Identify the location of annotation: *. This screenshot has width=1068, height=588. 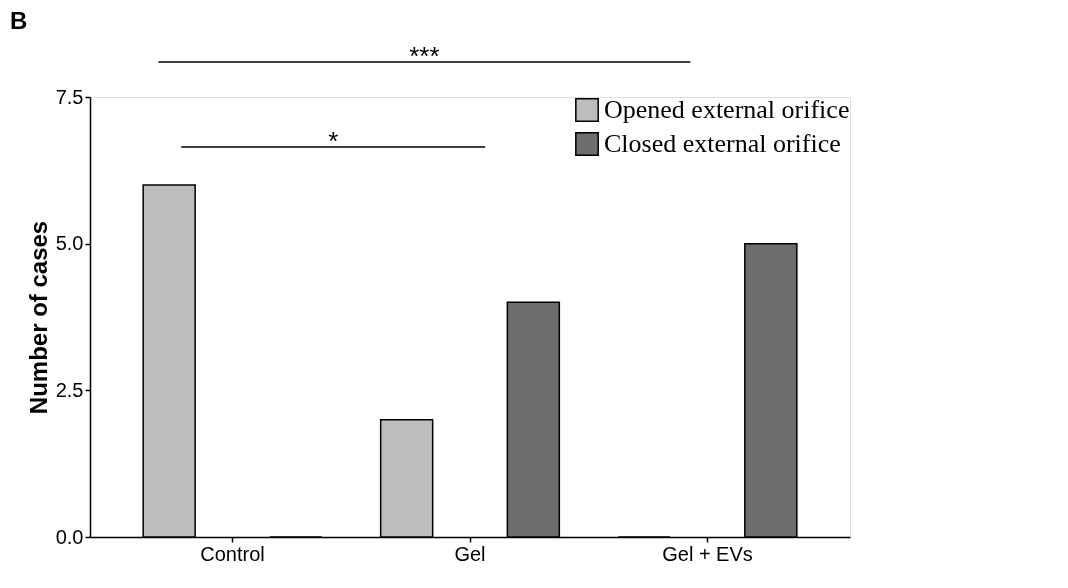
(333, 141).